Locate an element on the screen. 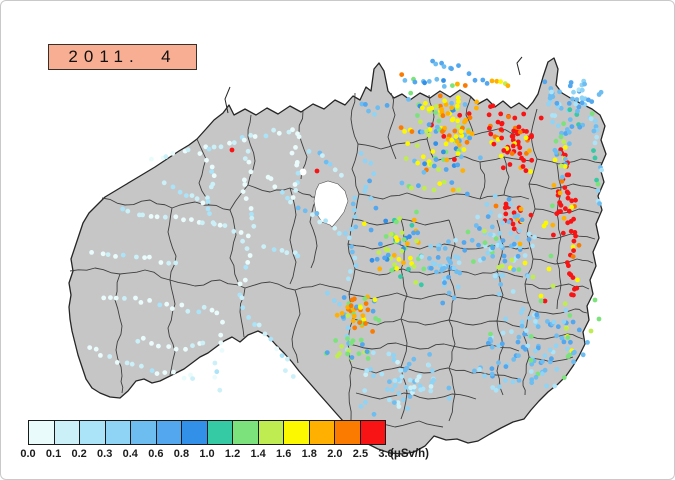 The image size is (675, 480). legend-color-bar is located at coordinates (207, 432).